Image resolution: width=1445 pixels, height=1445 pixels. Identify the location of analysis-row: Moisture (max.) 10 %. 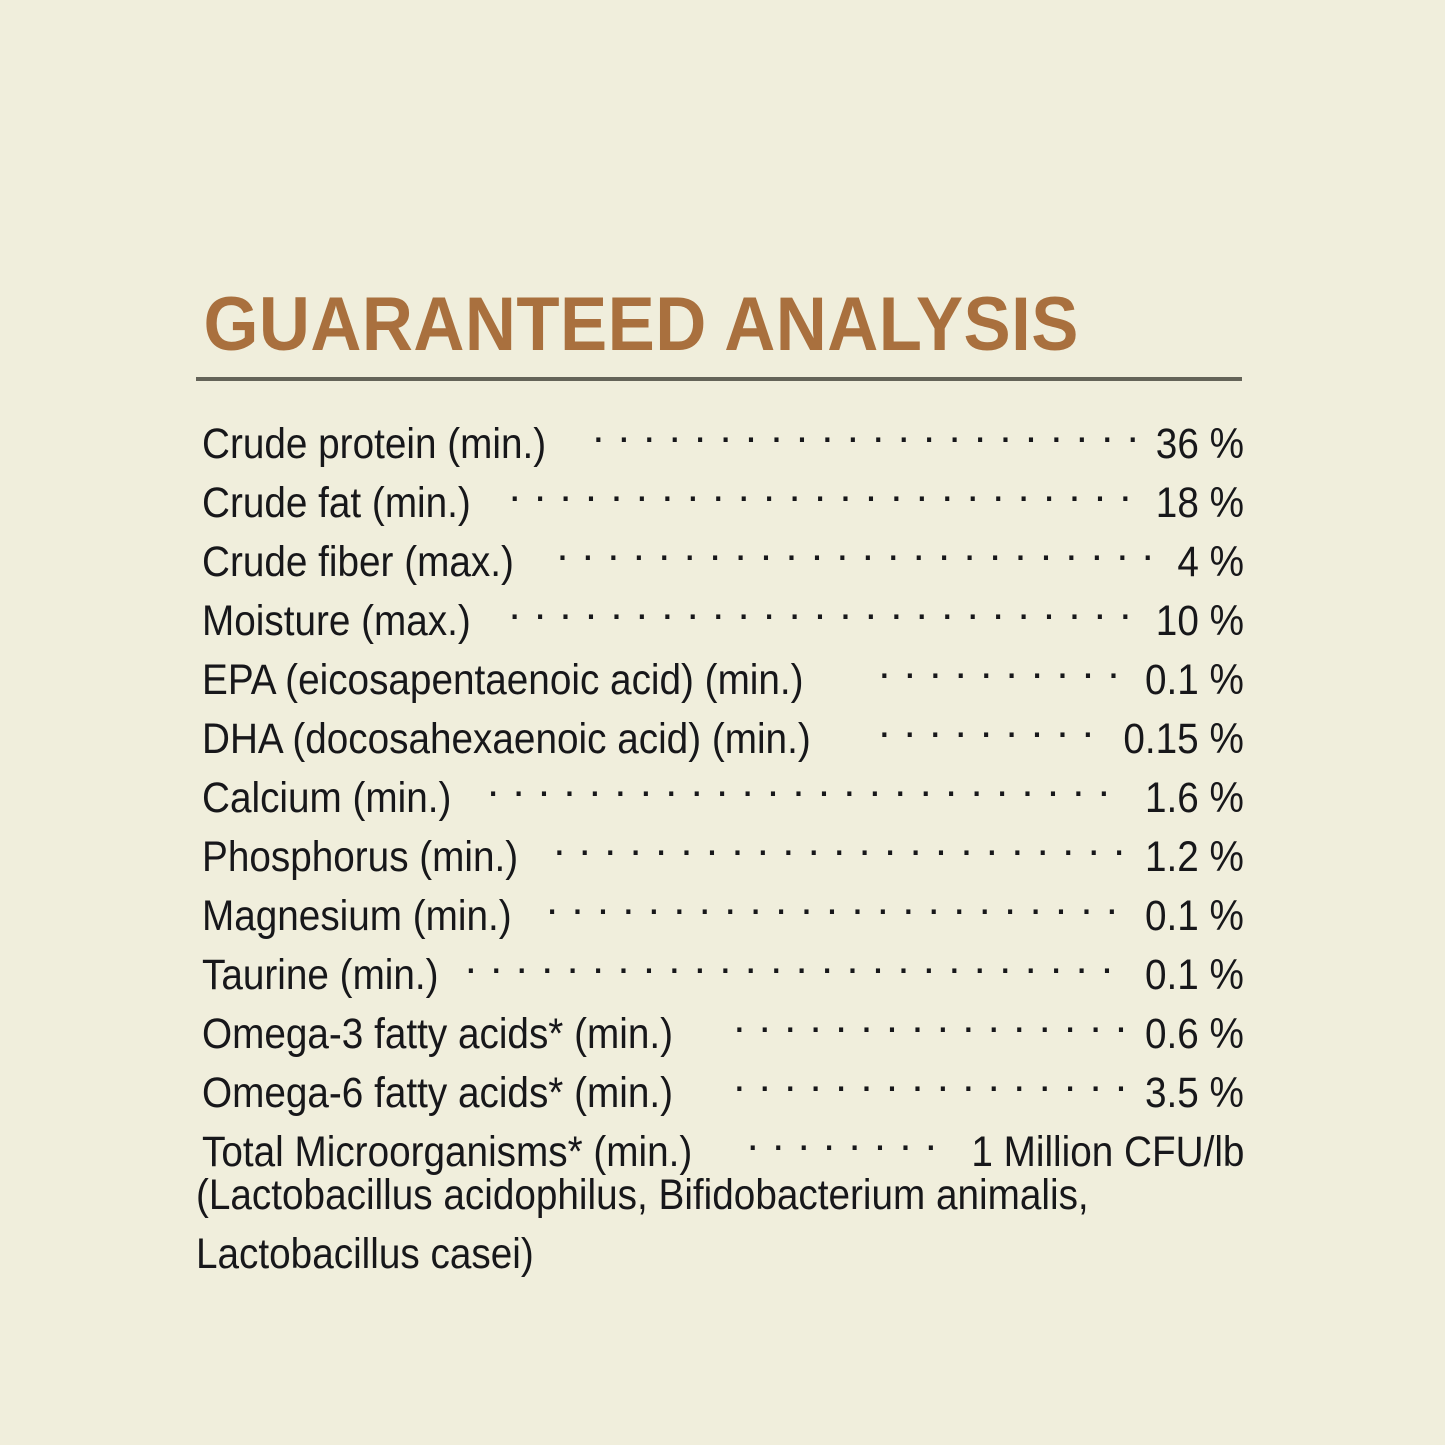
(723, 610).